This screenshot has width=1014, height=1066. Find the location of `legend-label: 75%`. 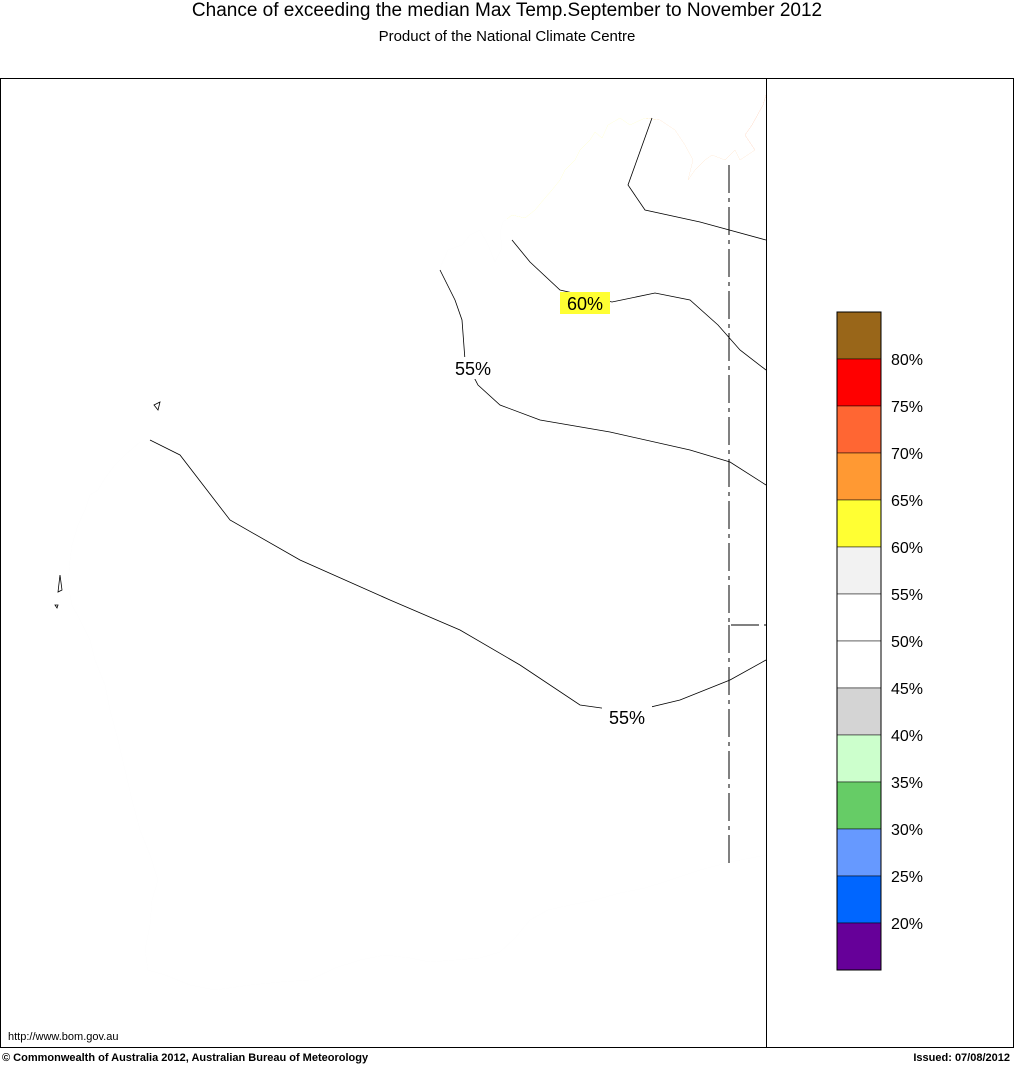

legend-label: 75% is located at coordinates (907, 407).